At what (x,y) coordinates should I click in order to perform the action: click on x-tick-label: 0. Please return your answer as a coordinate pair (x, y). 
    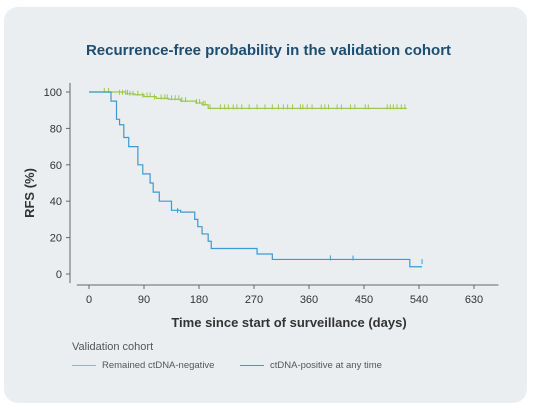
    Looking at the image, I should click on (89, 300).